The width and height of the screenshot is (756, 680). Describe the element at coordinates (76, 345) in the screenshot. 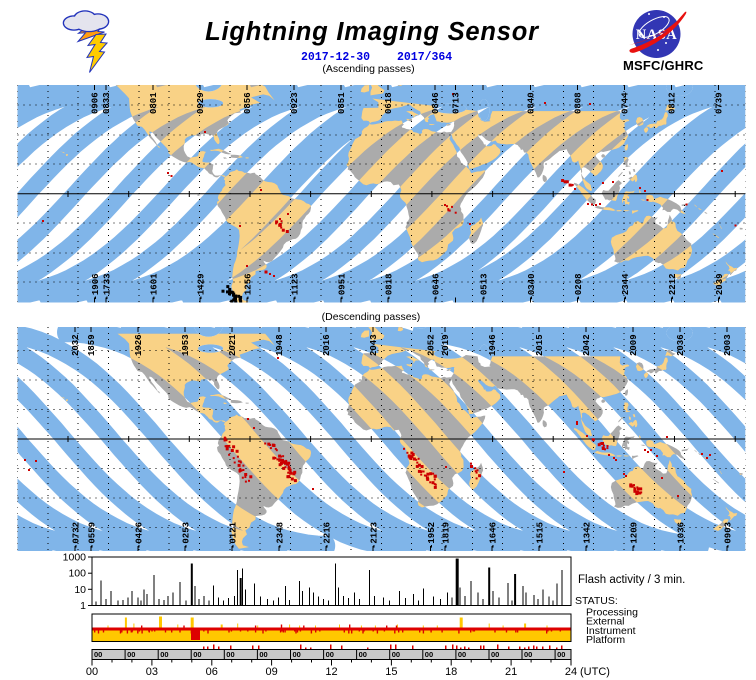

I see `svg-text: 2032` at that location.